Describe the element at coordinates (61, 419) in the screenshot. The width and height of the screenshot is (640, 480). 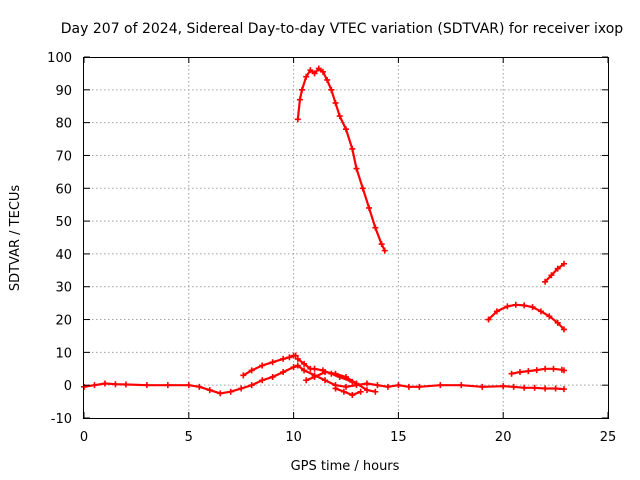
I see `y-tick-label: -10` at that location.